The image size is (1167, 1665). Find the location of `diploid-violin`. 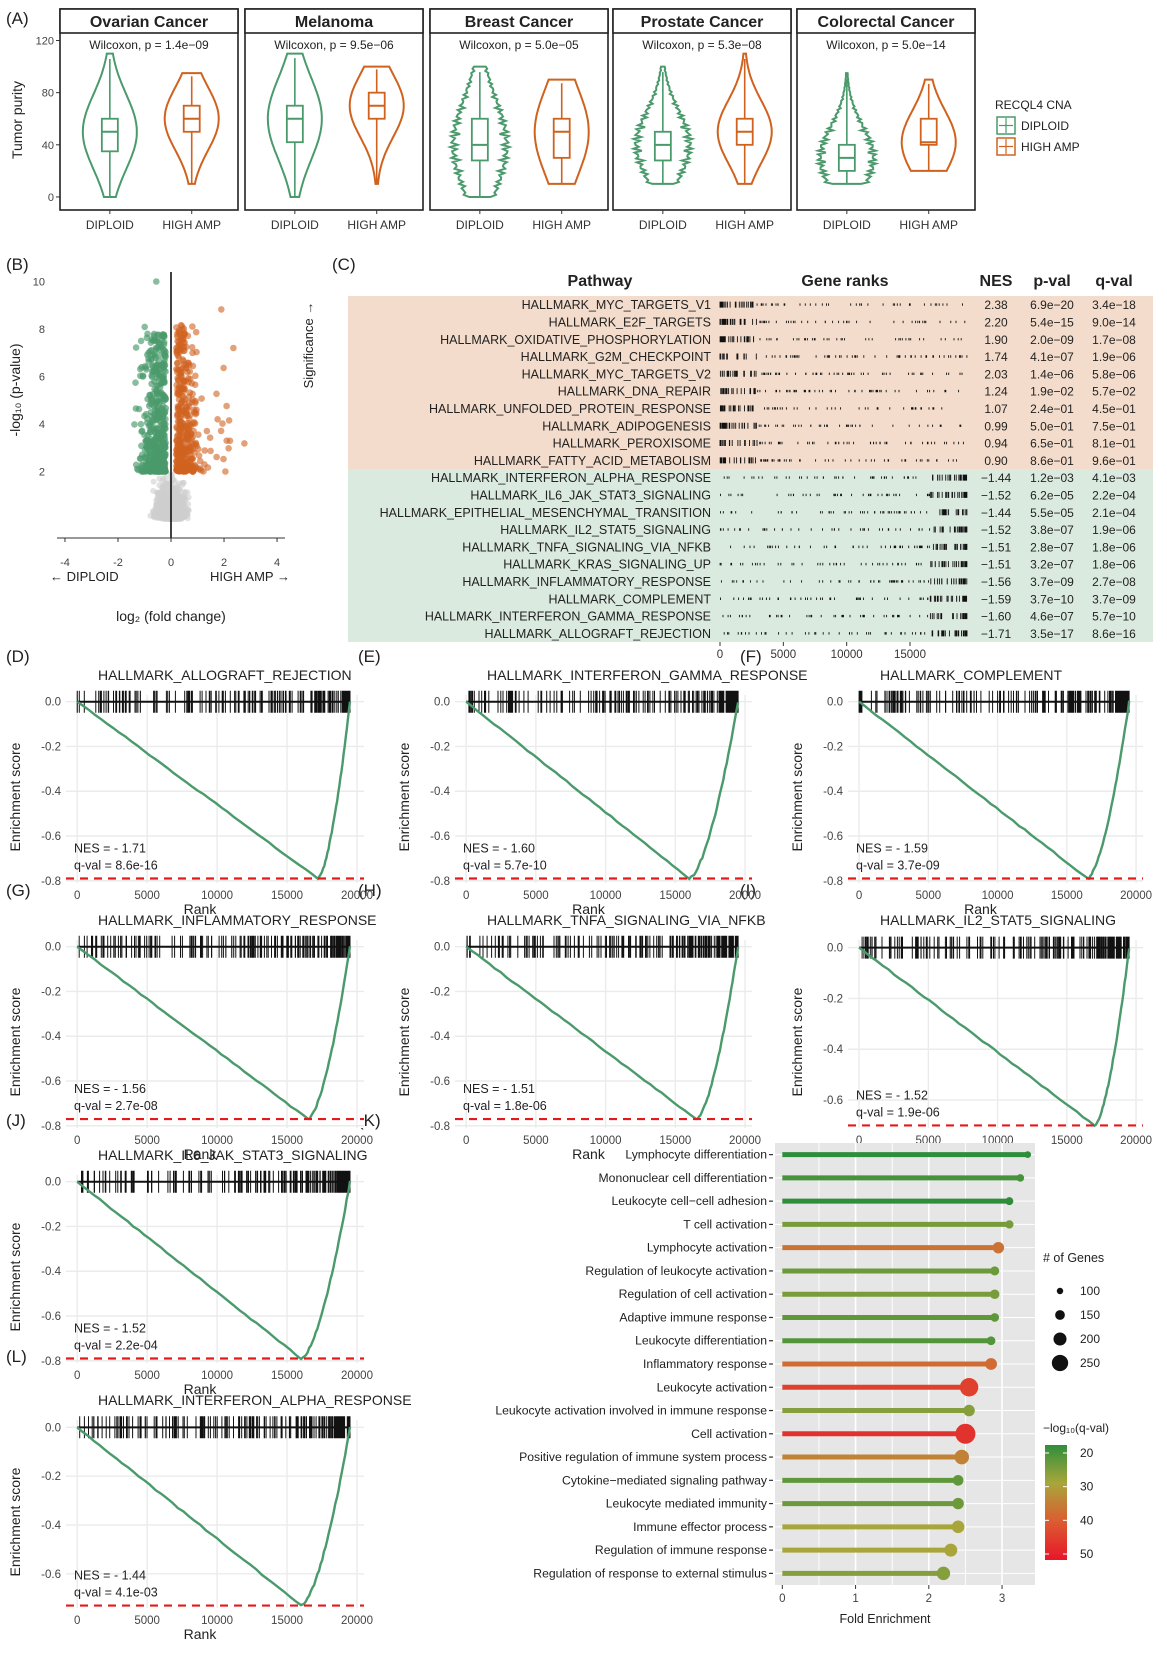

diploid-violin is located at coordinates (109, 125).